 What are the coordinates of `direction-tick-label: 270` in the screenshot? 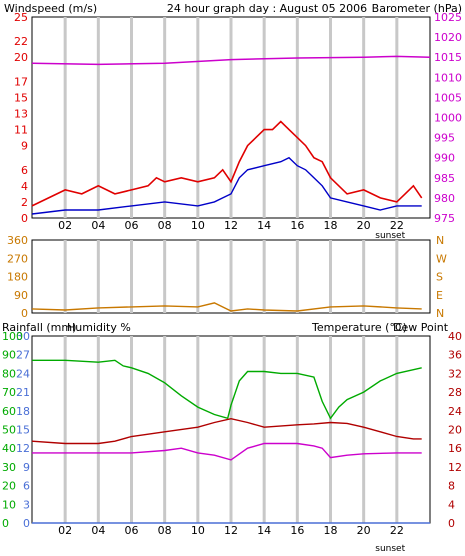 It's located at (17, 258).